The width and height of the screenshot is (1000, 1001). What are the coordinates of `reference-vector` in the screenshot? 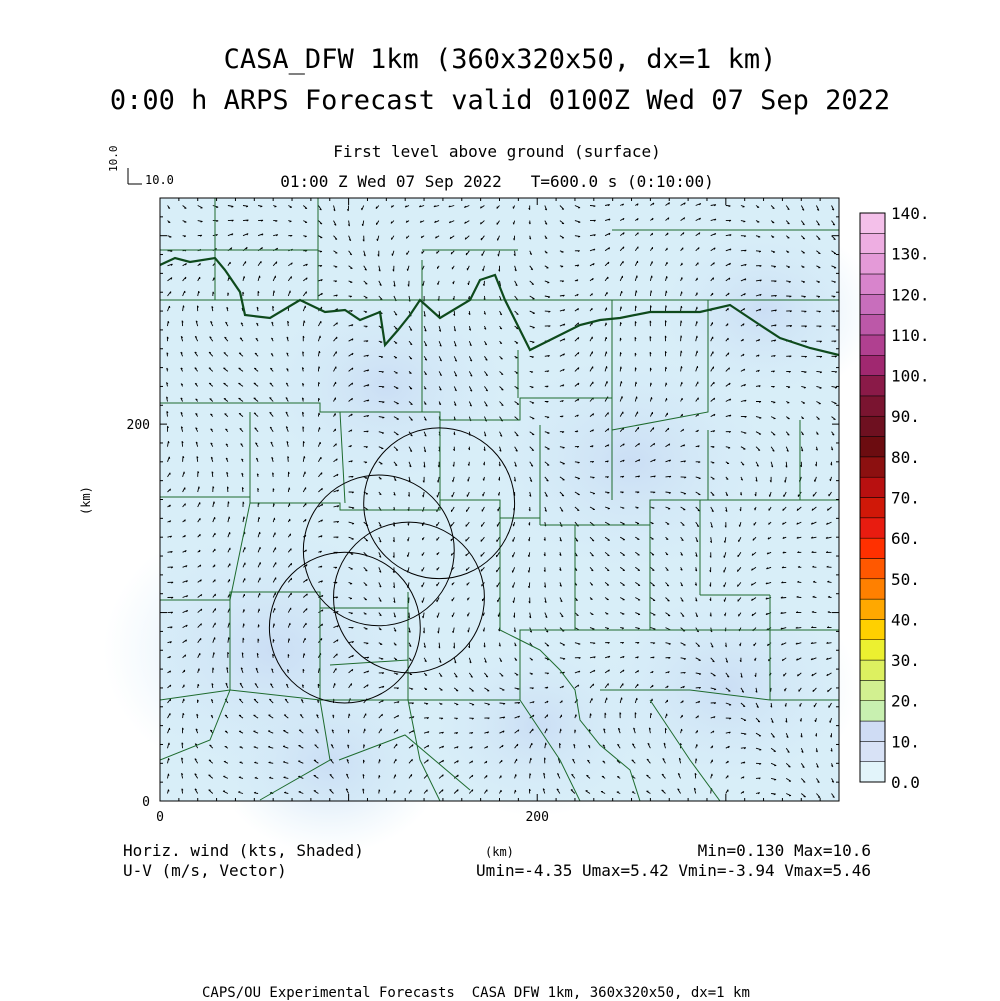 It's located at (134, 176).